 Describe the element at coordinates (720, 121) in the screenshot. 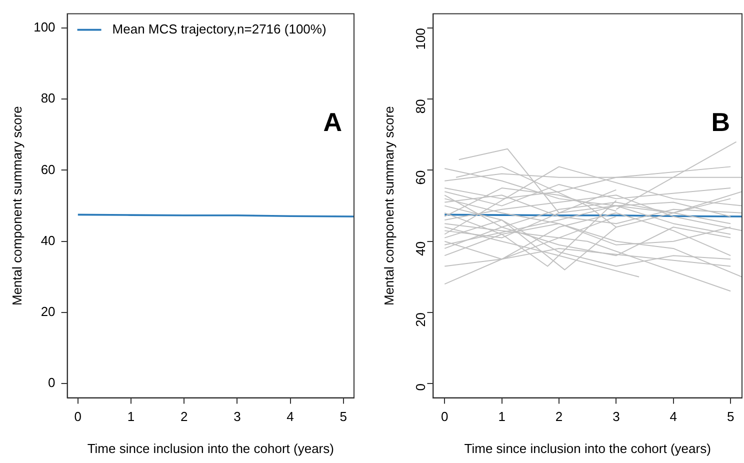

I see `annotation: B` at that location.